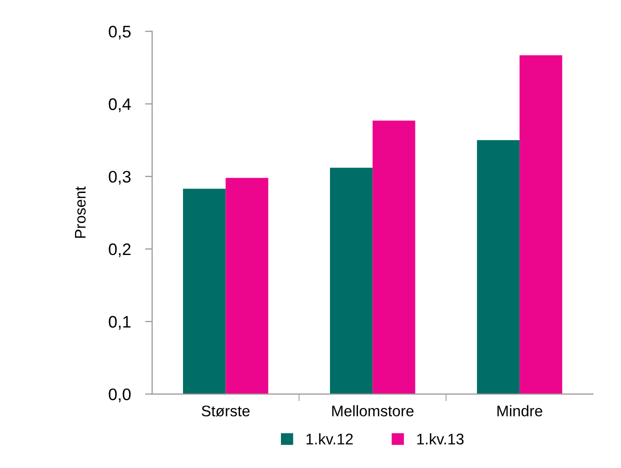  Describe the element at coordinates (226, 411) in the screenshot. I see `x-tick-label: Største` at that location.